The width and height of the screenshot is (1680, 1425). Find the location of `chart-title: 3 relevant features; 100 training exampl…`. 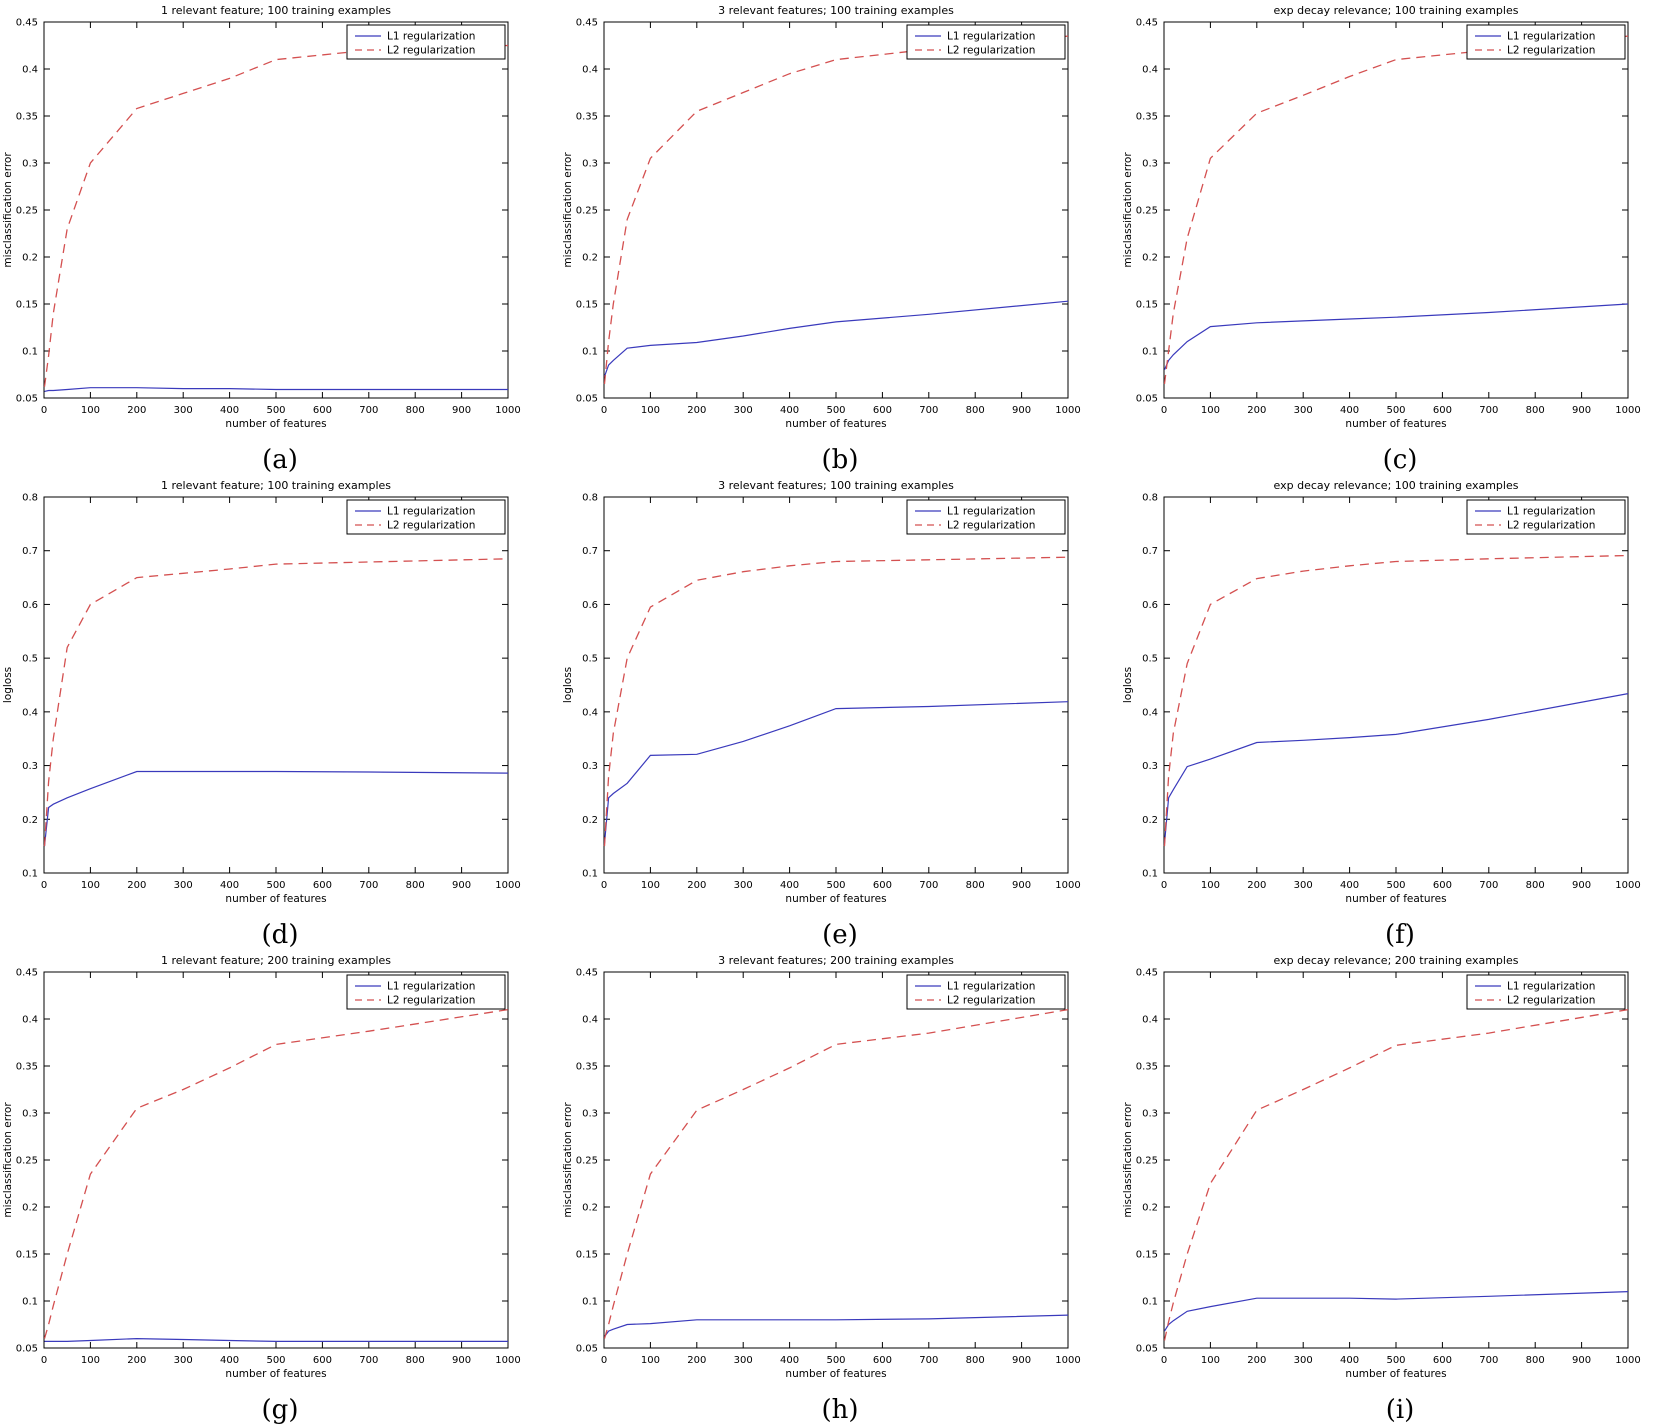

chart-title: 3 relevant features; 100 training exampl… is located at coordinates (836, 485).